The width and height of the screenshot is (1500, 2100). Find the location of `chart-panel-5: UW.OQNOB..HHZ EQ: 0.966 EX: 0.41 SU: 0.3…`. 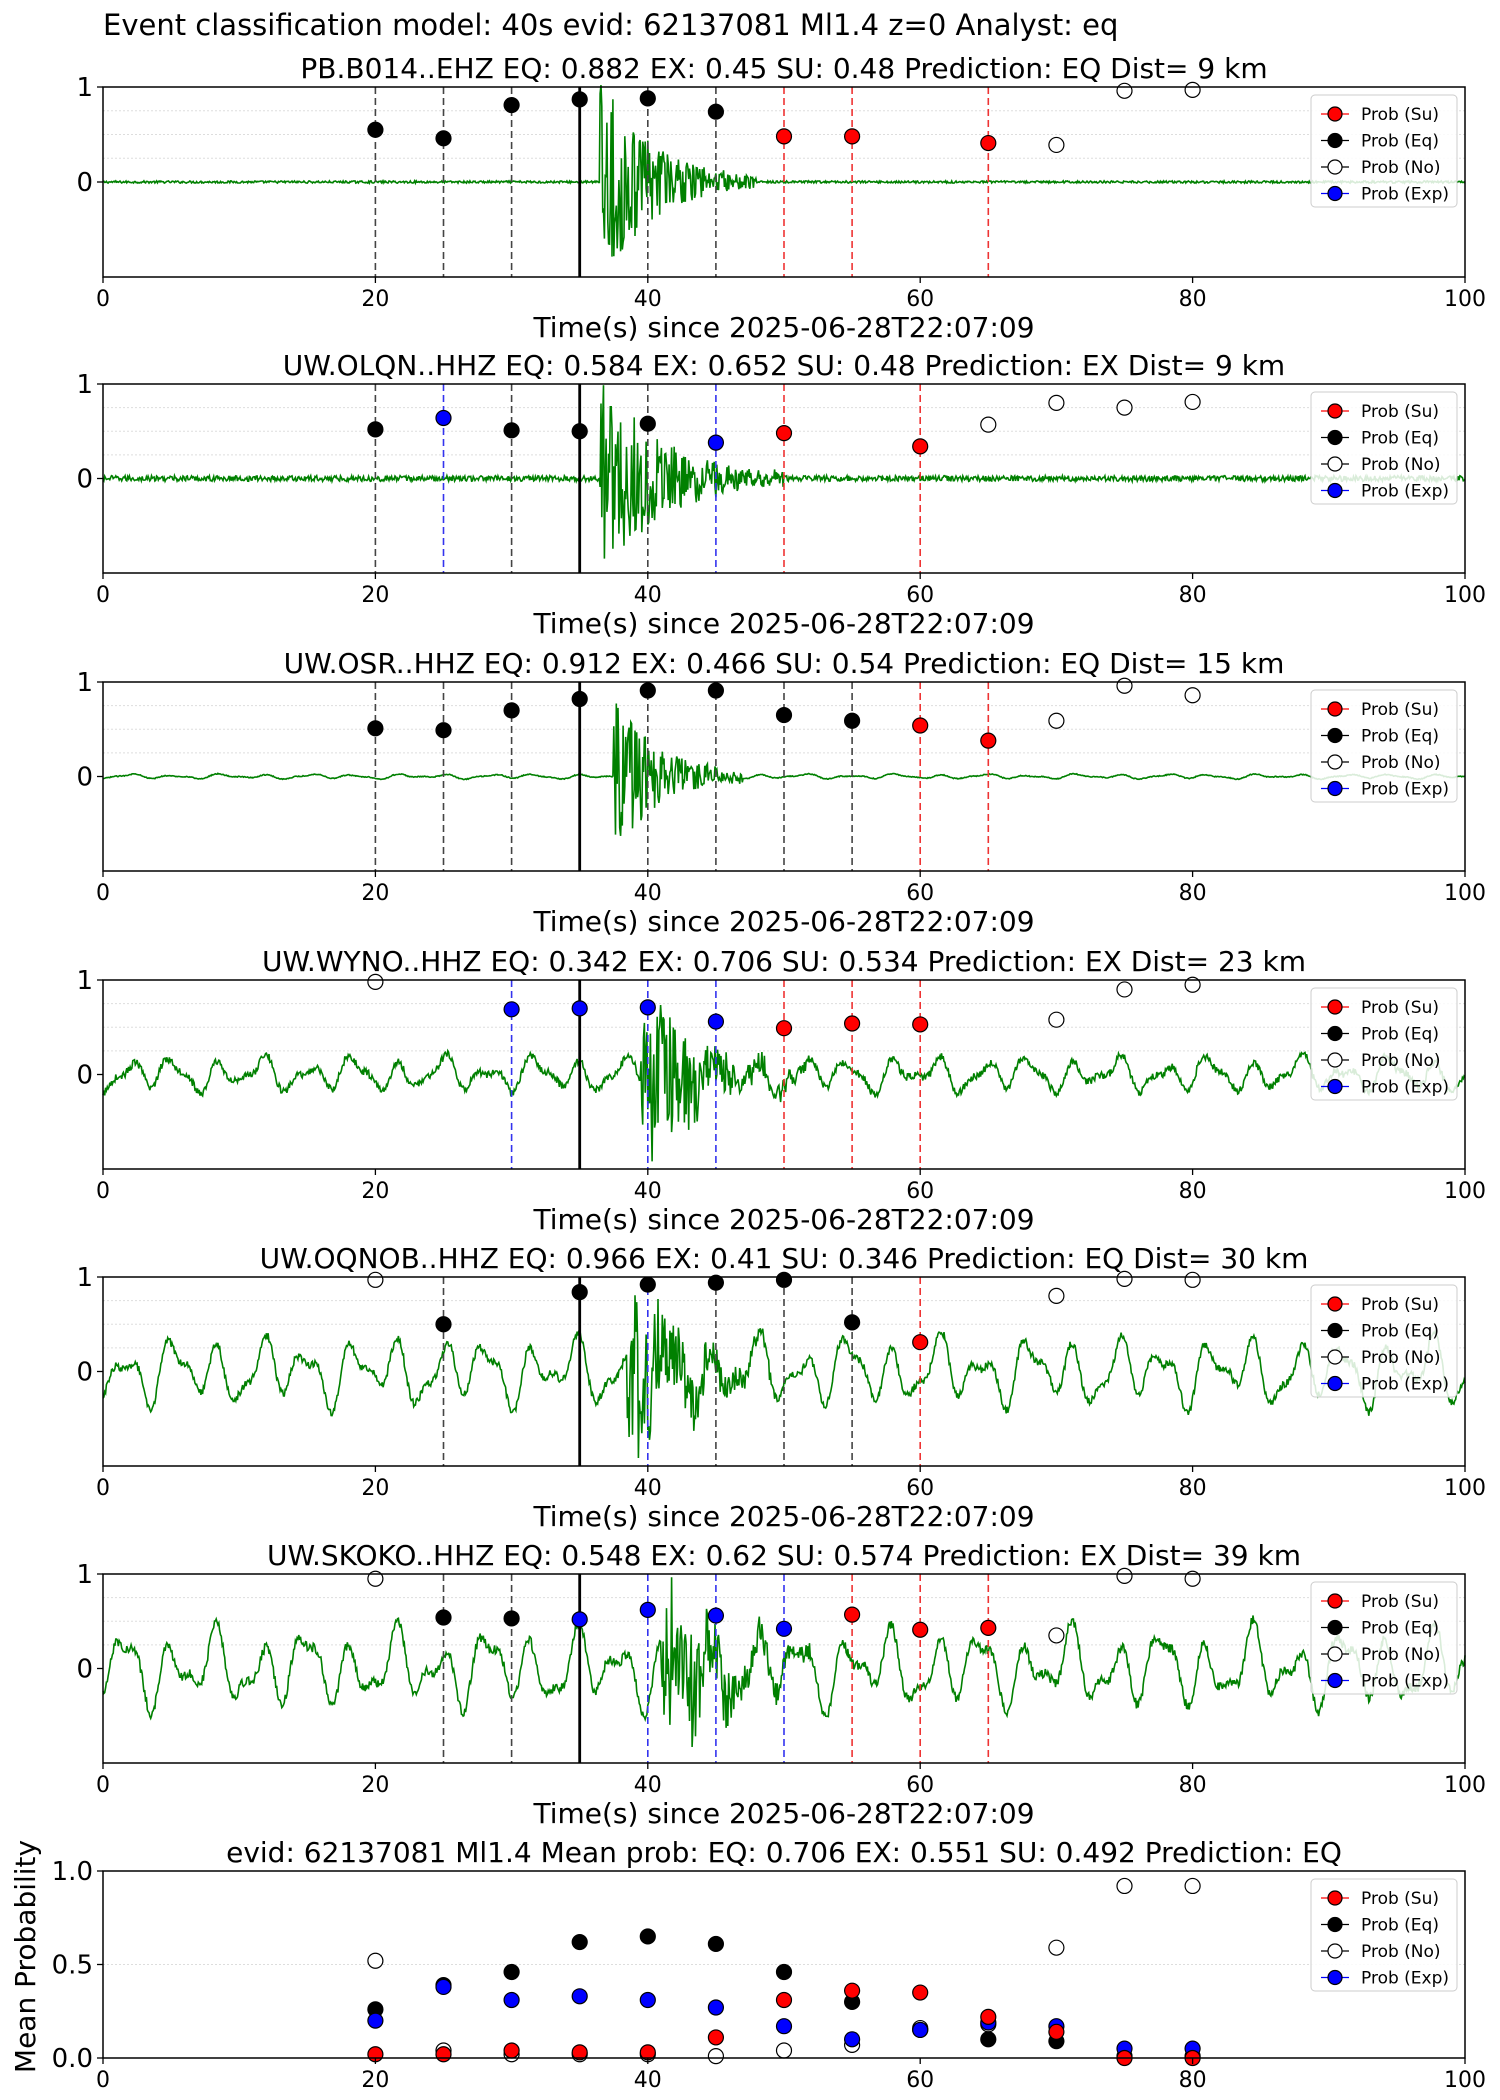

chart-panel-5: UW.OQNOB..HHZ EQ: 0.966 EX: 0.41 SU: 0.3… is located at coordinates (781, 1387).